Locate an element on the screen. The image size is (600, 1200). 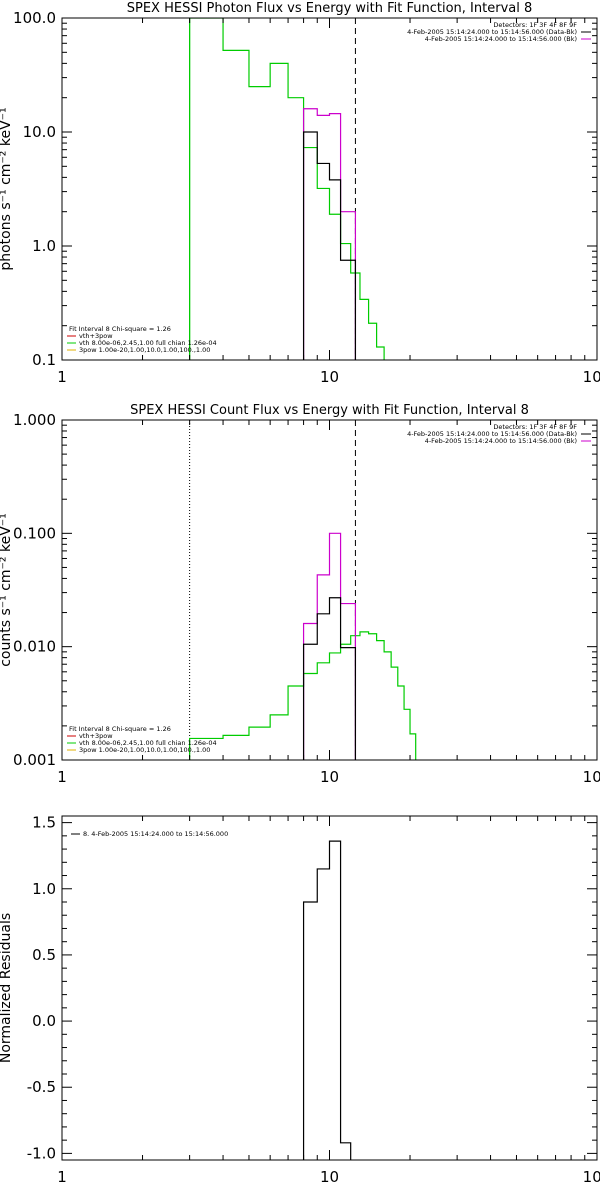
y-tick-label: 100.0 is located at coordinates (34, 18).